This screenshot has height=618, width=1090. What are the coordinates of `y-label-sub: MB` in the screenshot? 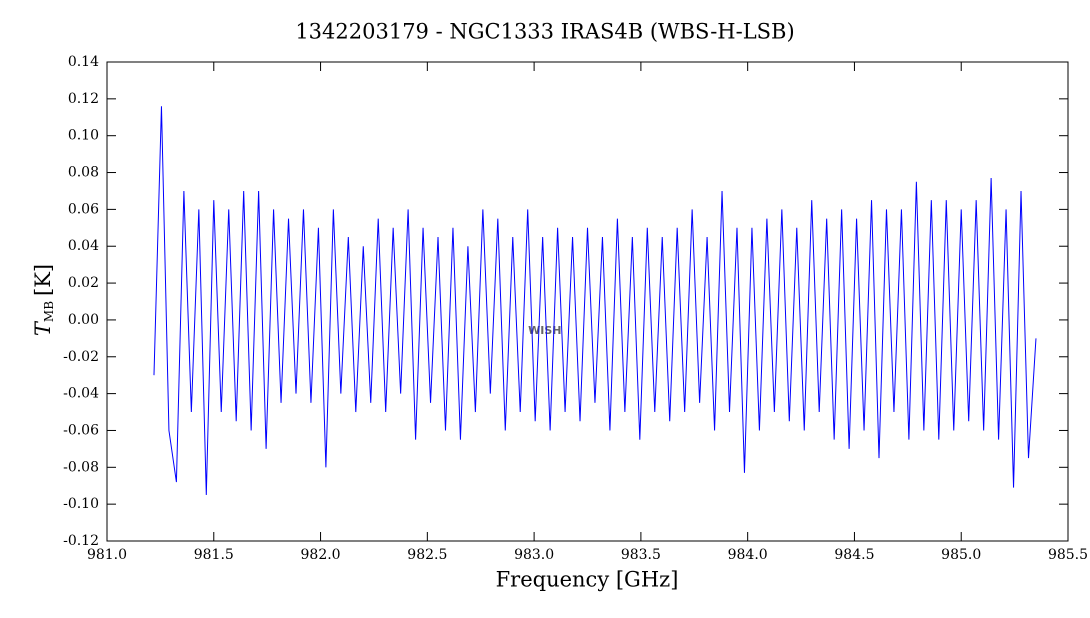 It's located at (49, 311).